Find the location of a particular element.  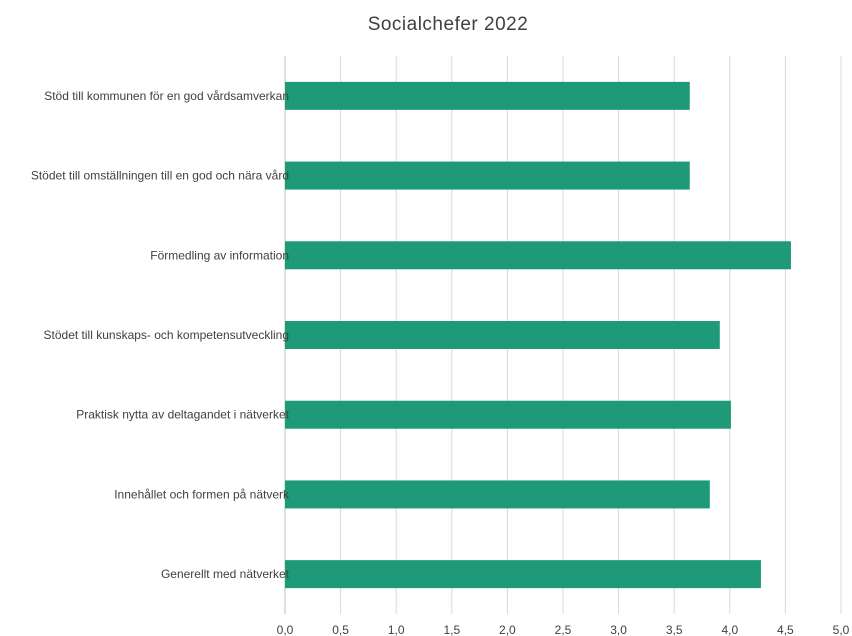

x-tick-label: 2,5 is located at coordinates (563, 629).